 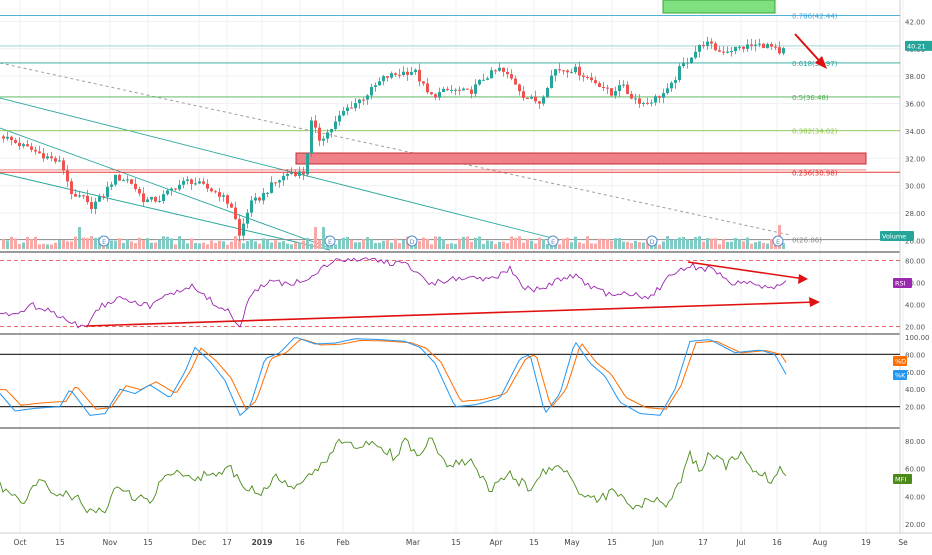 What do you see at coordinates (719, 7) in the screenshot?
I see `green-target-zone` at bounding box center [719, 7].